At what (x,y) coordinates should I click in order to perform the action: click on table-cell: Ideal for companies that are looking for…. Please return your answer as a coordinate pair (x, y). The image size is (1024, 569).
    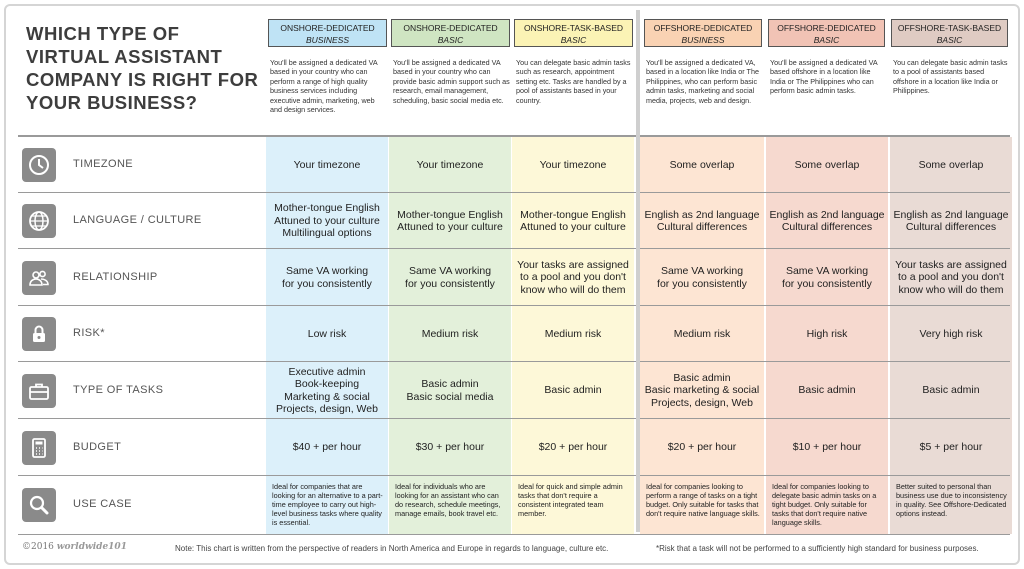
    Looking at the image, I should click on (327, 504).